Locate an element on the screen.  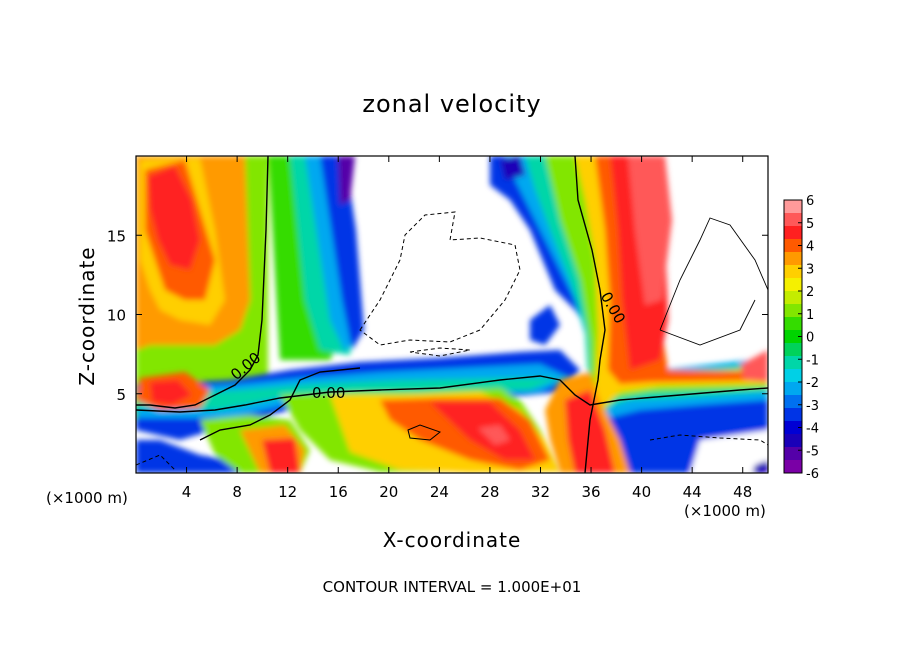
colorbar-tick-label: -6 is located at coordinates (812, 474).